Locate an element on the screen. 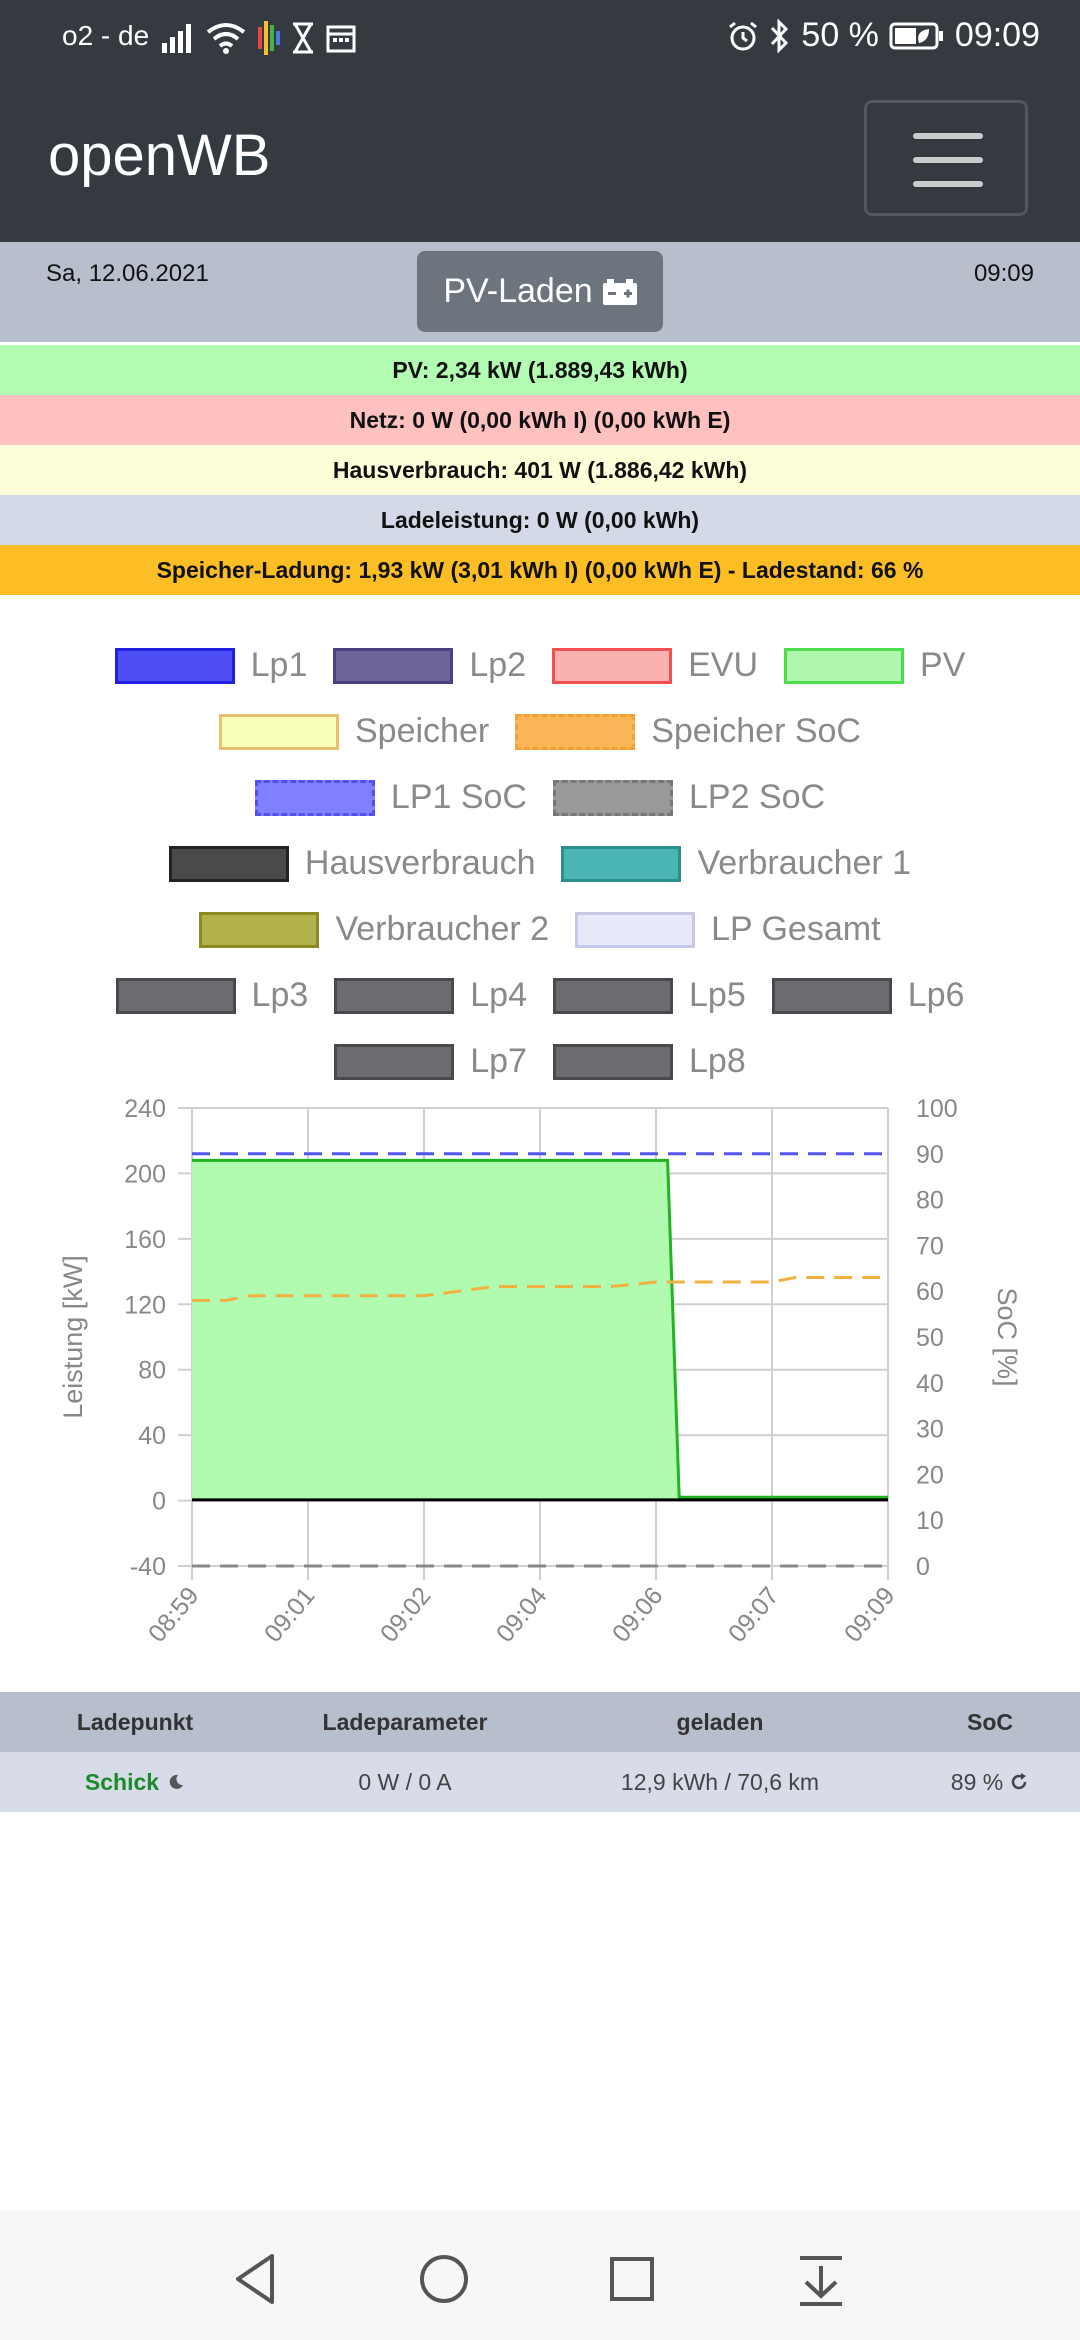 Image resolution: width=1080 pixels, height=2340 pixels. series-line-pv is located at coordinates (540, 1328).